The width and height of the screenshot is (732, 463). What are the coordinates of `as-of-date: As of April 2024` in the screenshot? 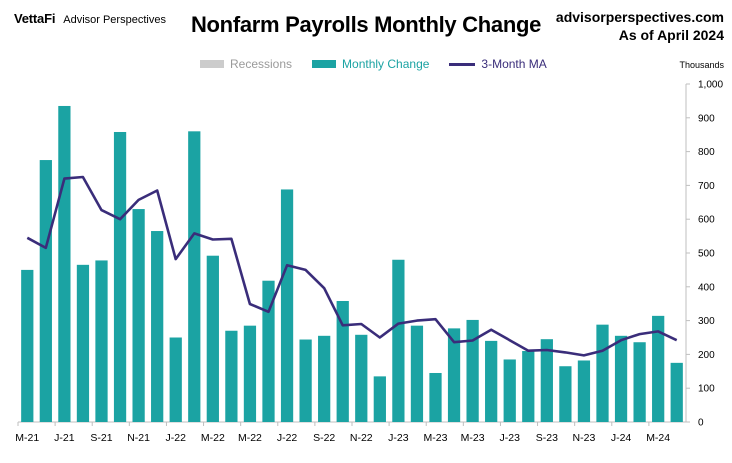 It's located at (671, 35).